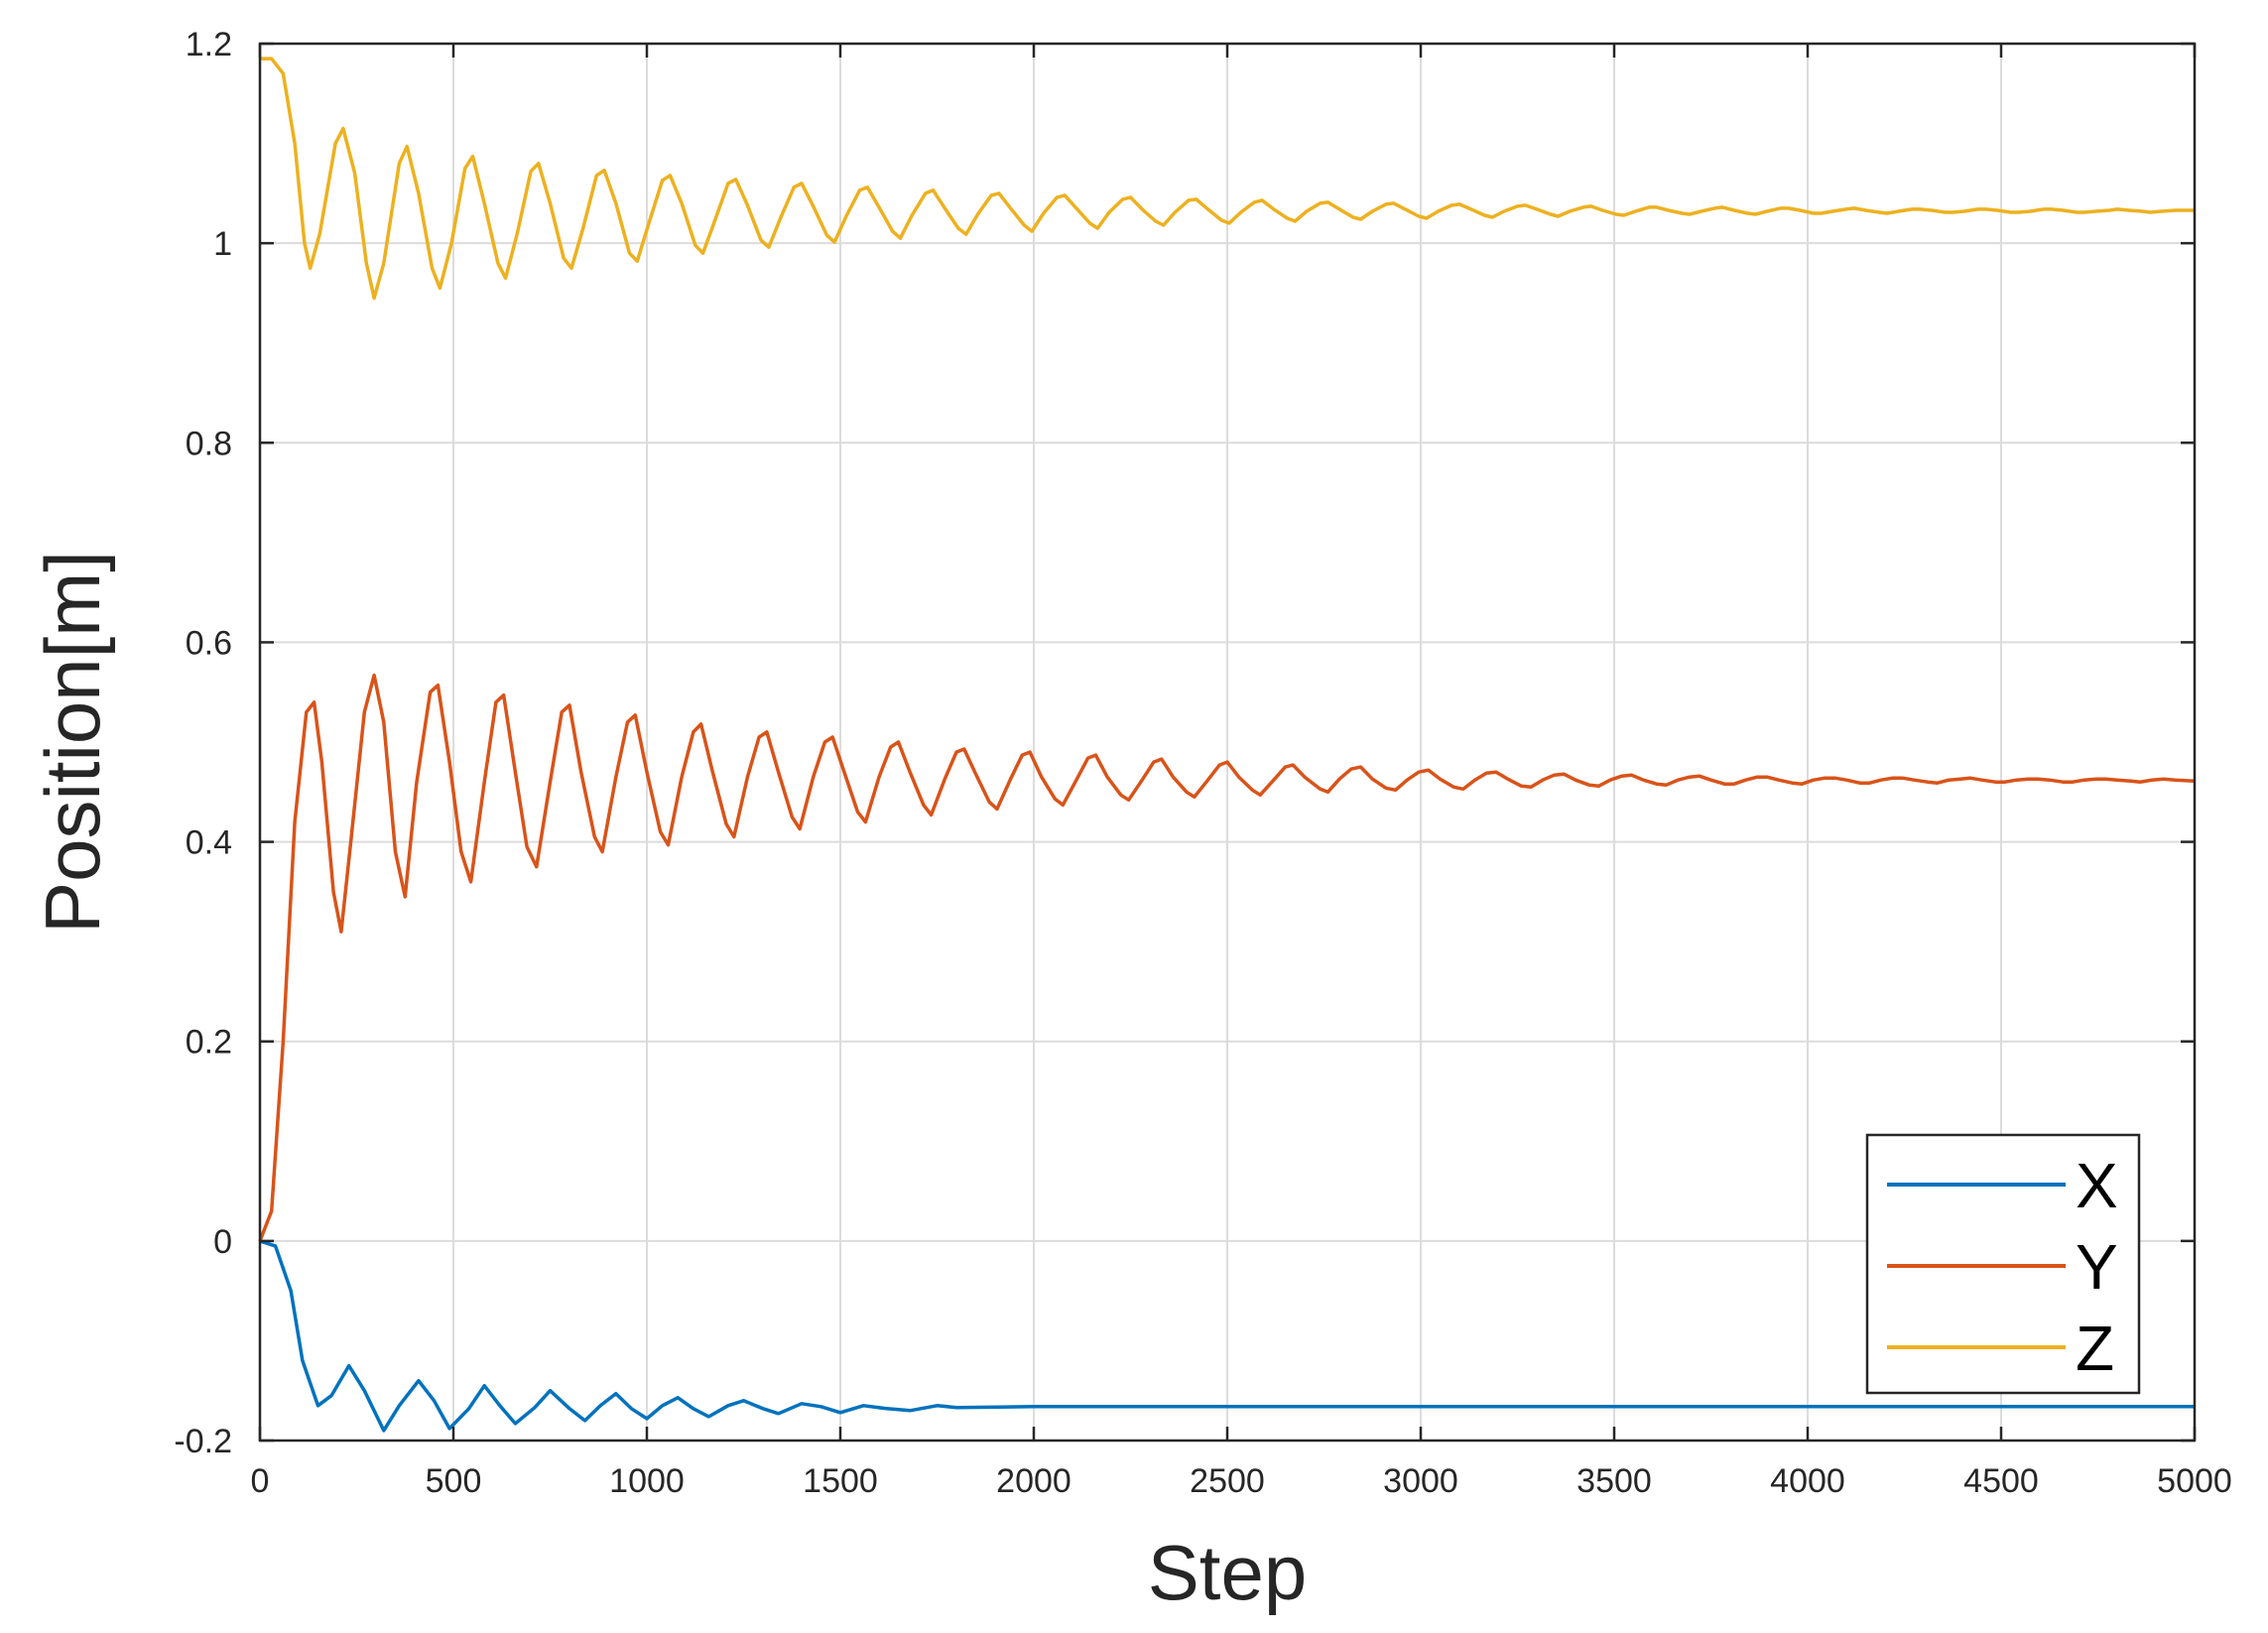 This screenshot has width=2268, height=1633. I want to click on x-tick-label: 4500, so click(2001, 1481).